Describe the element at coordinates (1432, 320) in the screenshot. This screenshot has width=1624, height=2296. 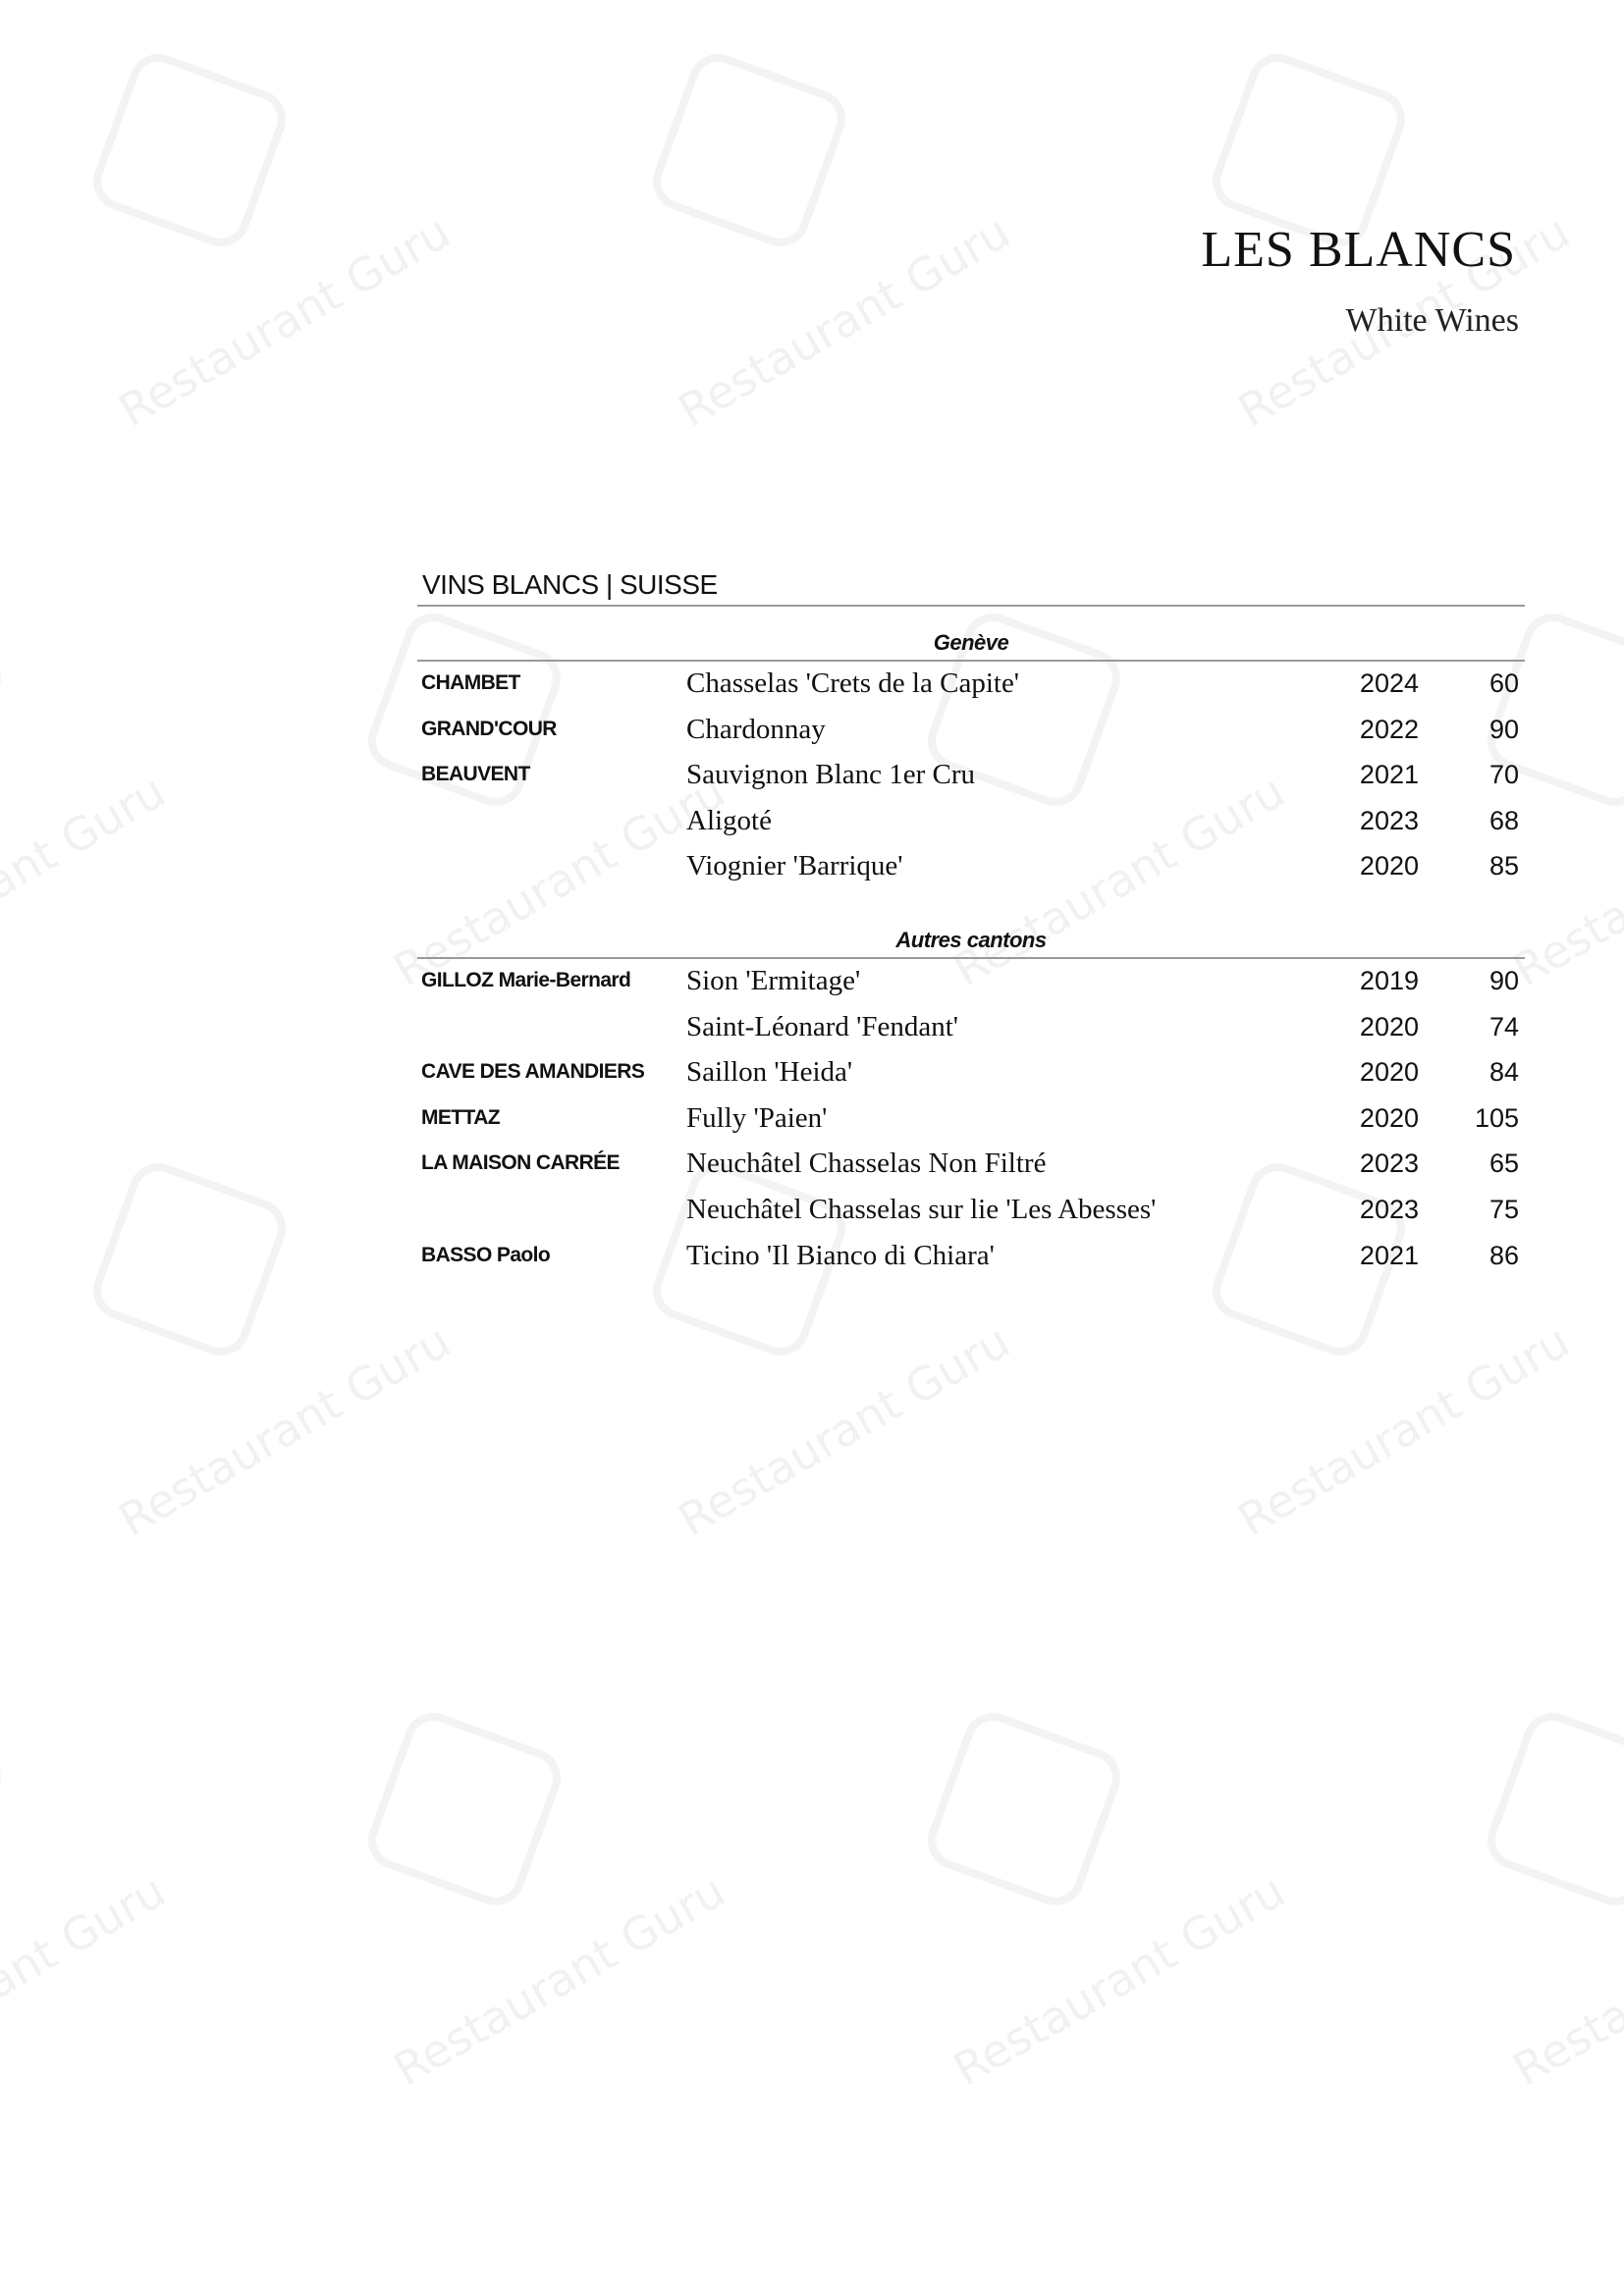
I see `page-subtitle: White Wines` at that location.